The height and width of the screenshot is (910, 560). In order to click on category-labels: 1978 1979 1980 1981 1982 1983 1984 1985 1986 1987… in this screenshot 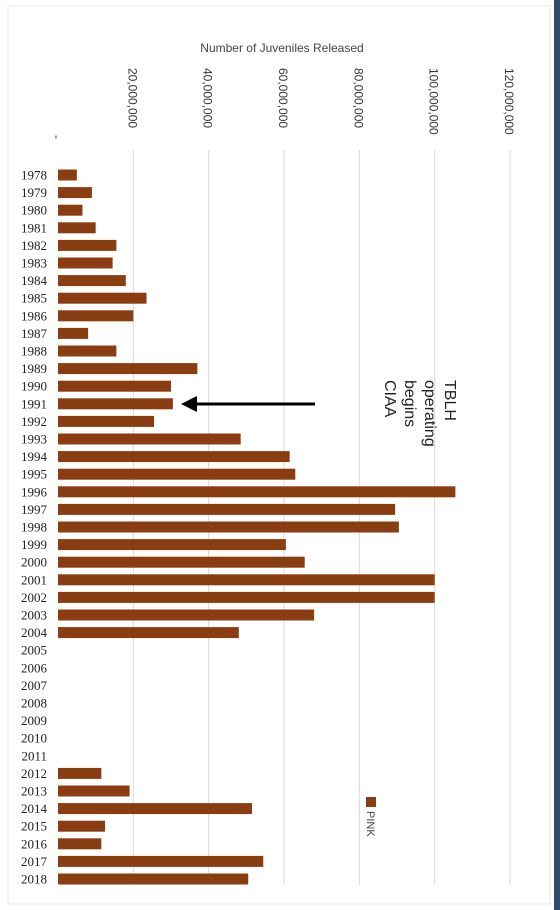, I will do `click(34, 527)`.